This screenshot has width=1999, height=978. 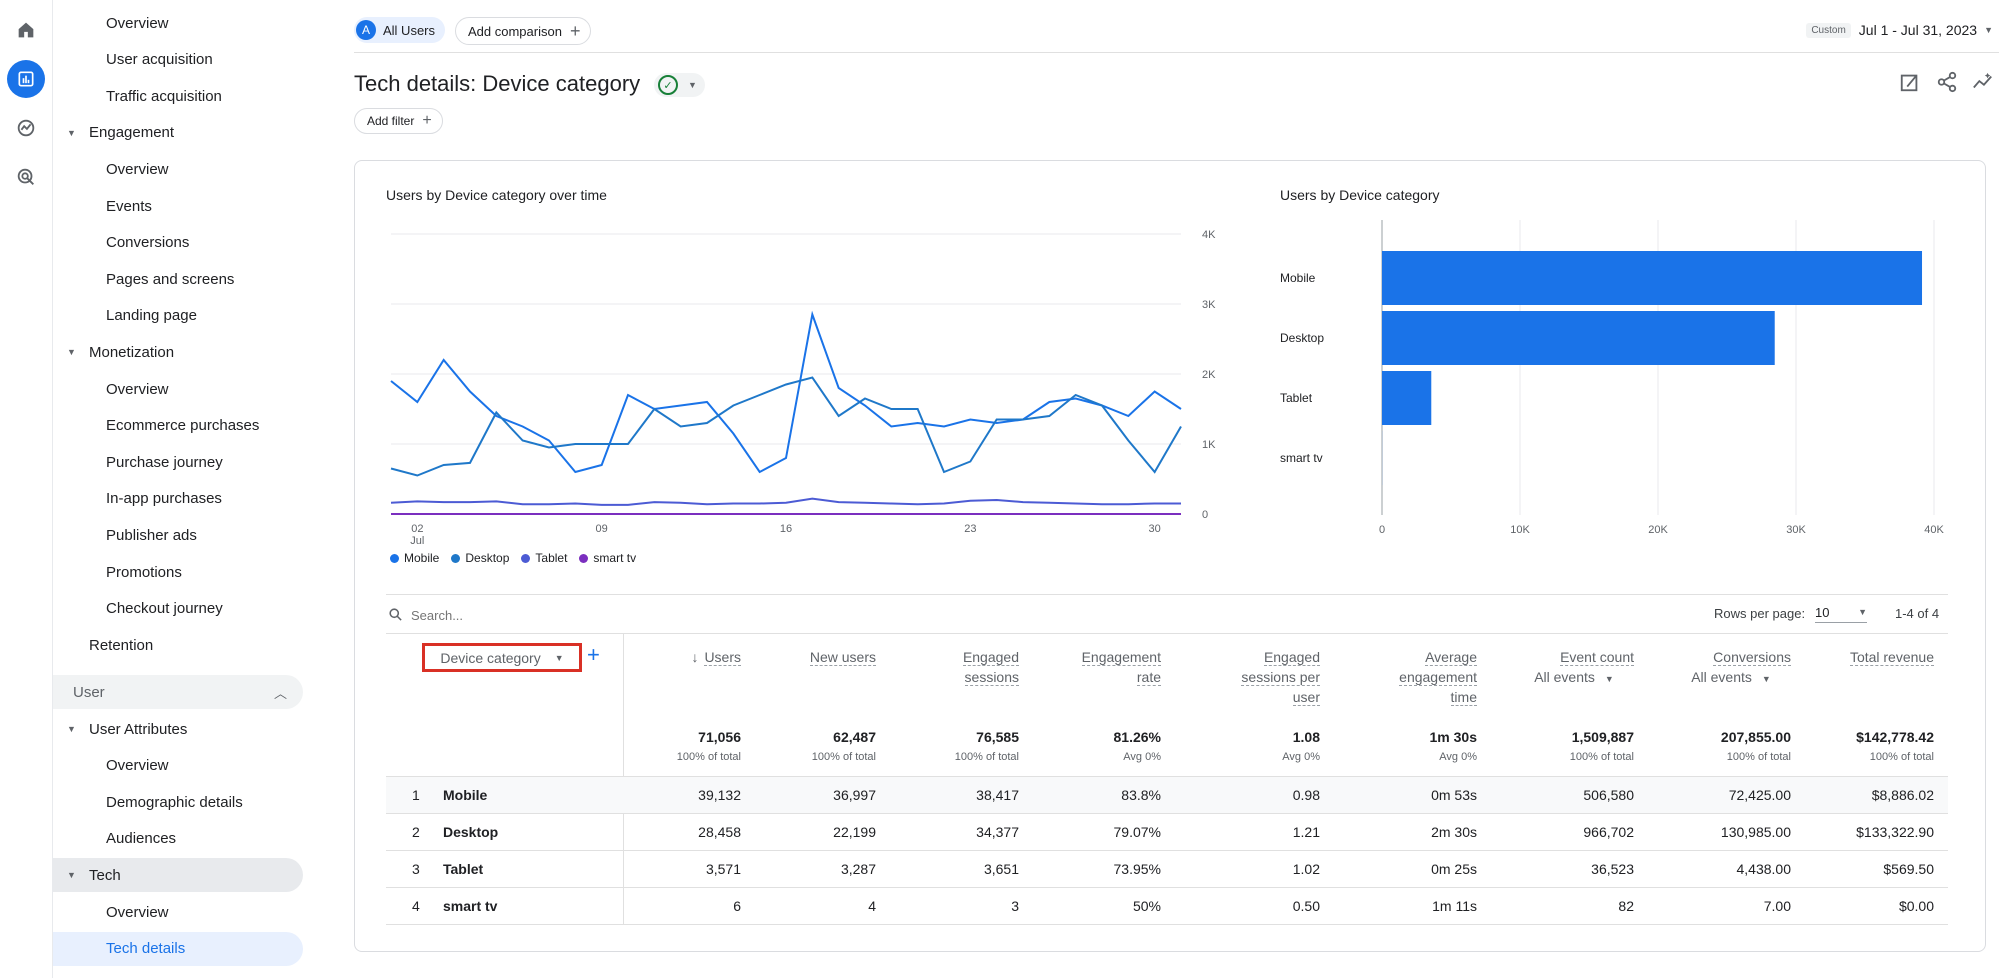 What do you see at coordinates (1250, 677) in the screenshot?
I see `column-header-engaged-sessions-per-user: Engaged sessions per user` at bounding box center [1250, 677].